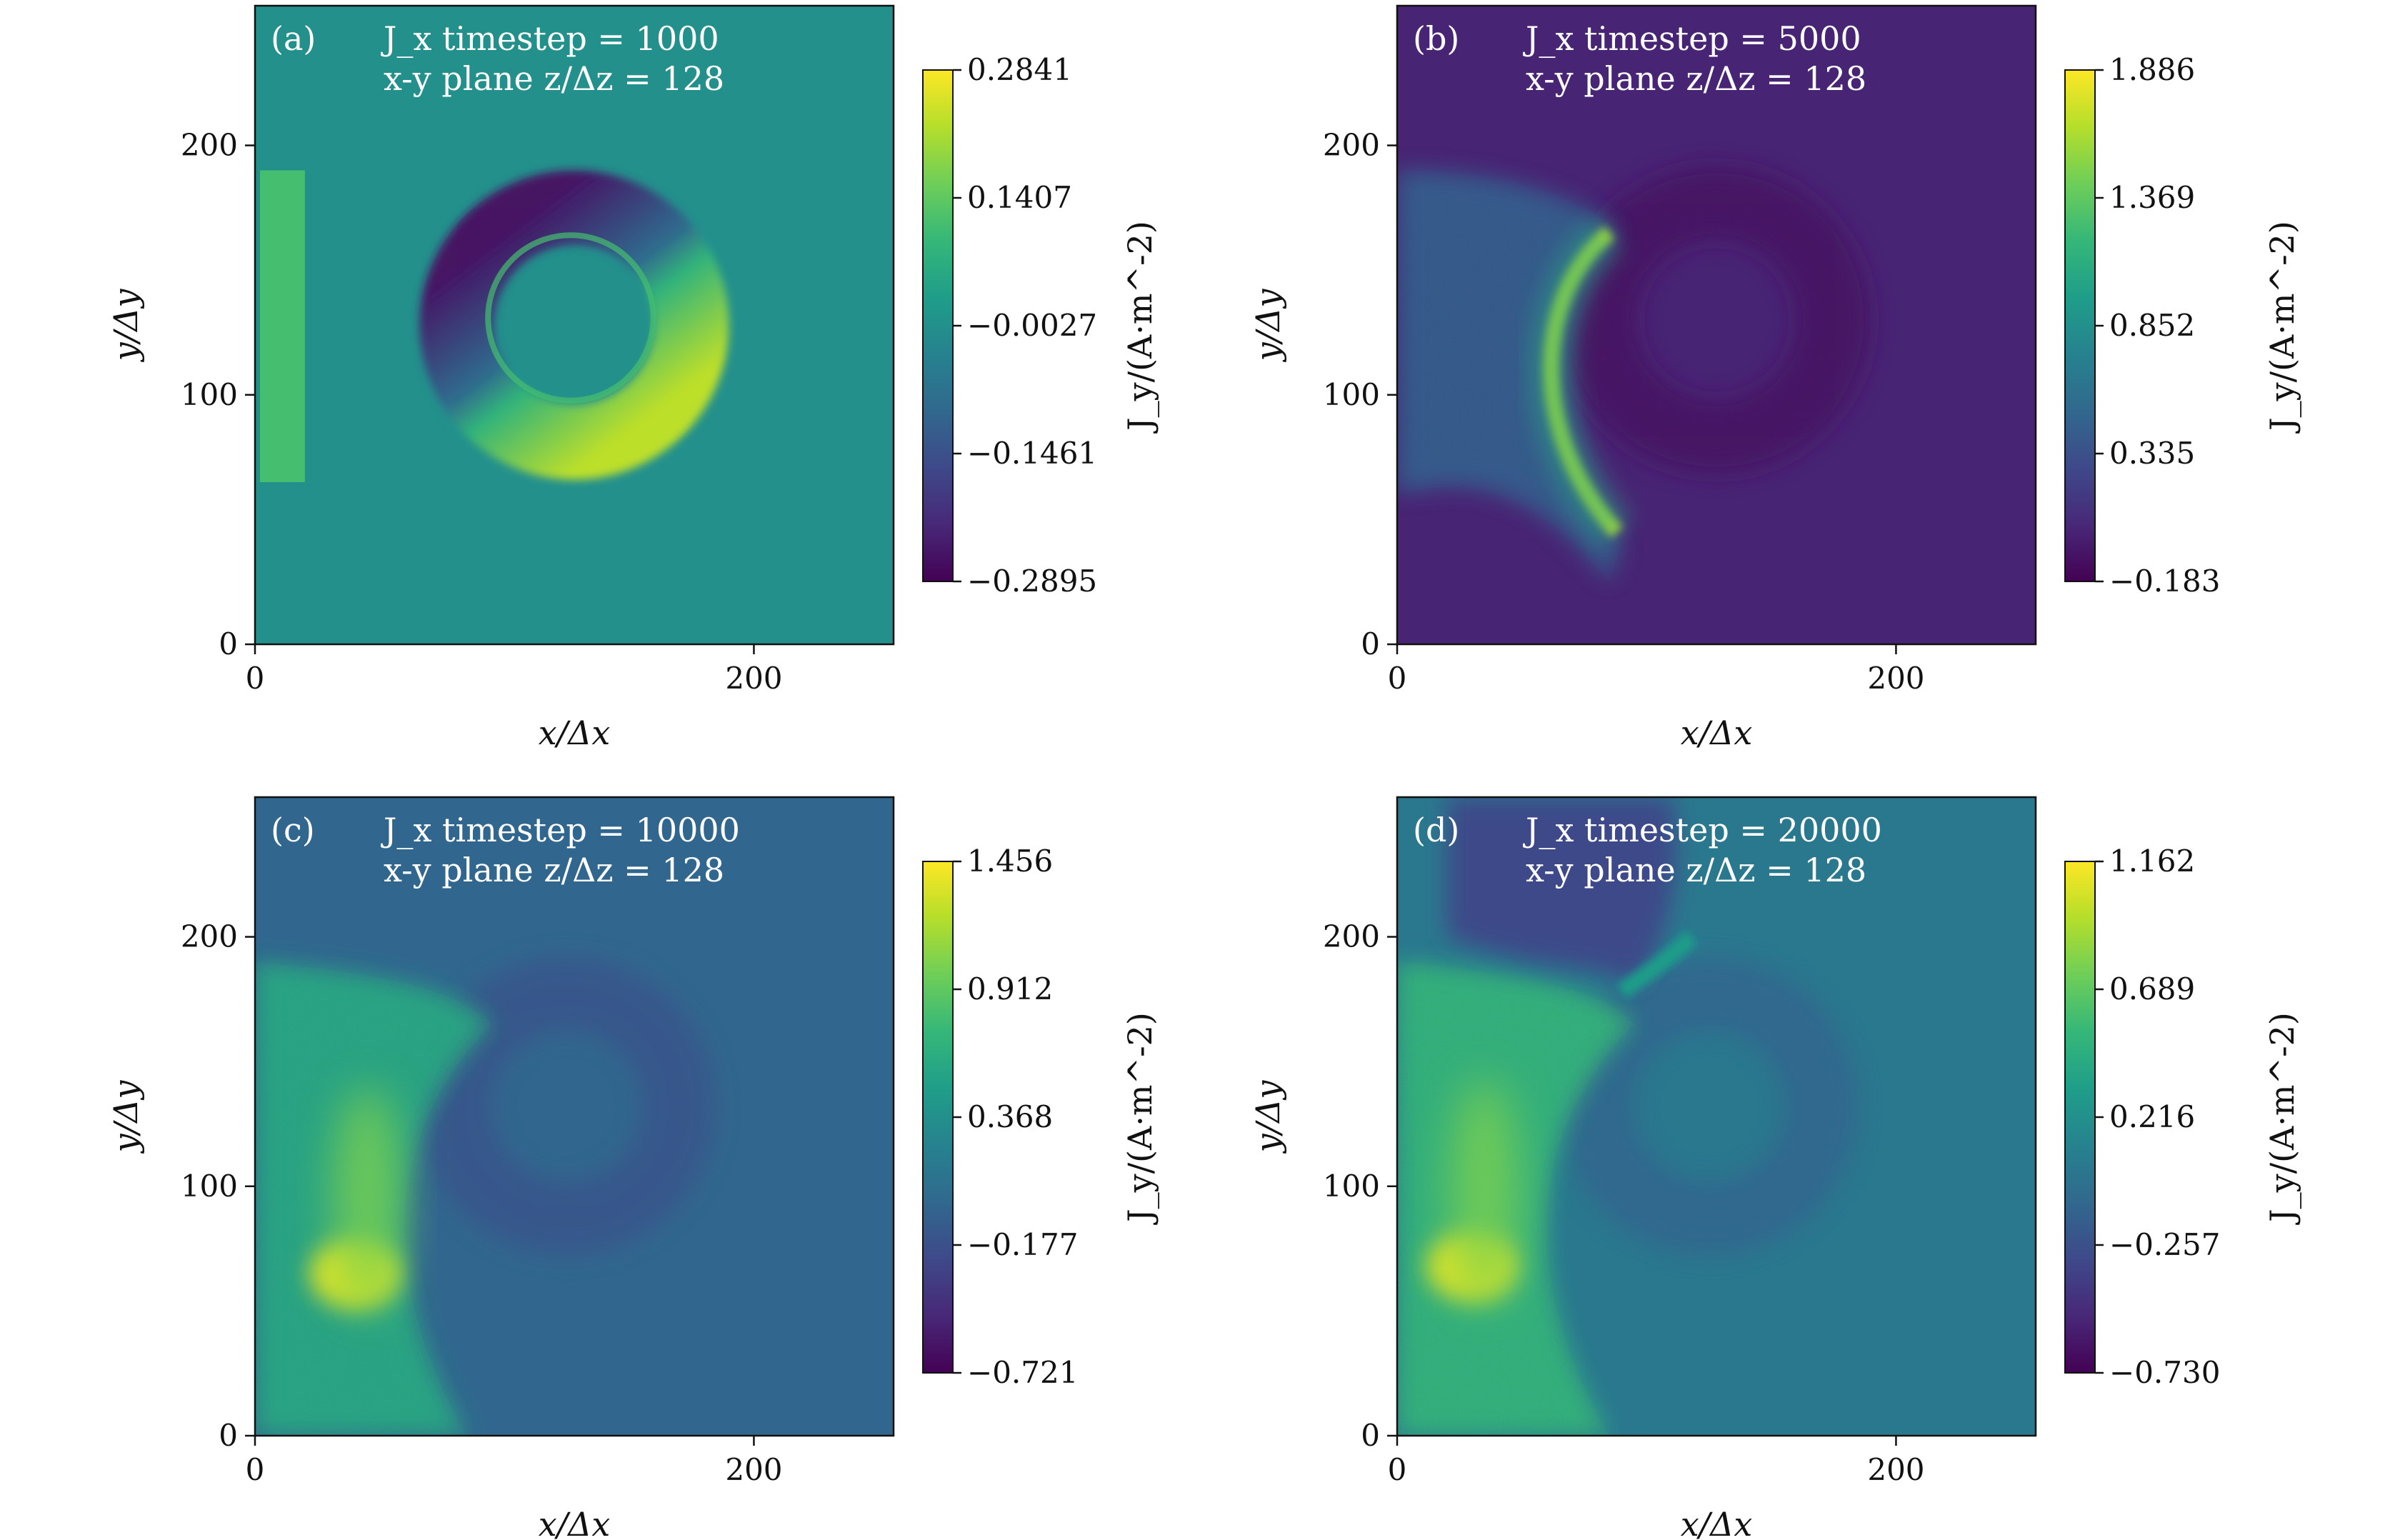 This screenshot has height=1540, width=2390. I want to click on colorbar-tick-label: 0.1407, so click(1019, 197).